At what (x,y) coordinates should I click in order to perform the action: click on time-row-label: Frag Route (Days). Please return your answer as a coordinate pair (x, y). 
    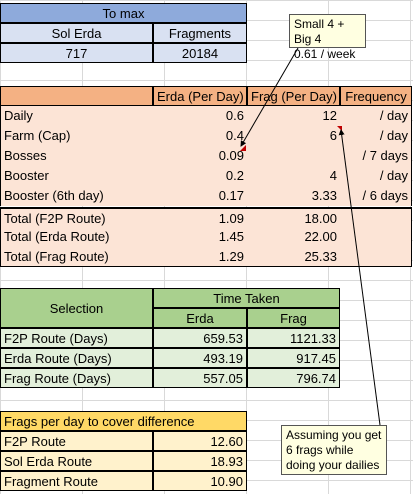
    Looking at the image, I should click on (76, 378).